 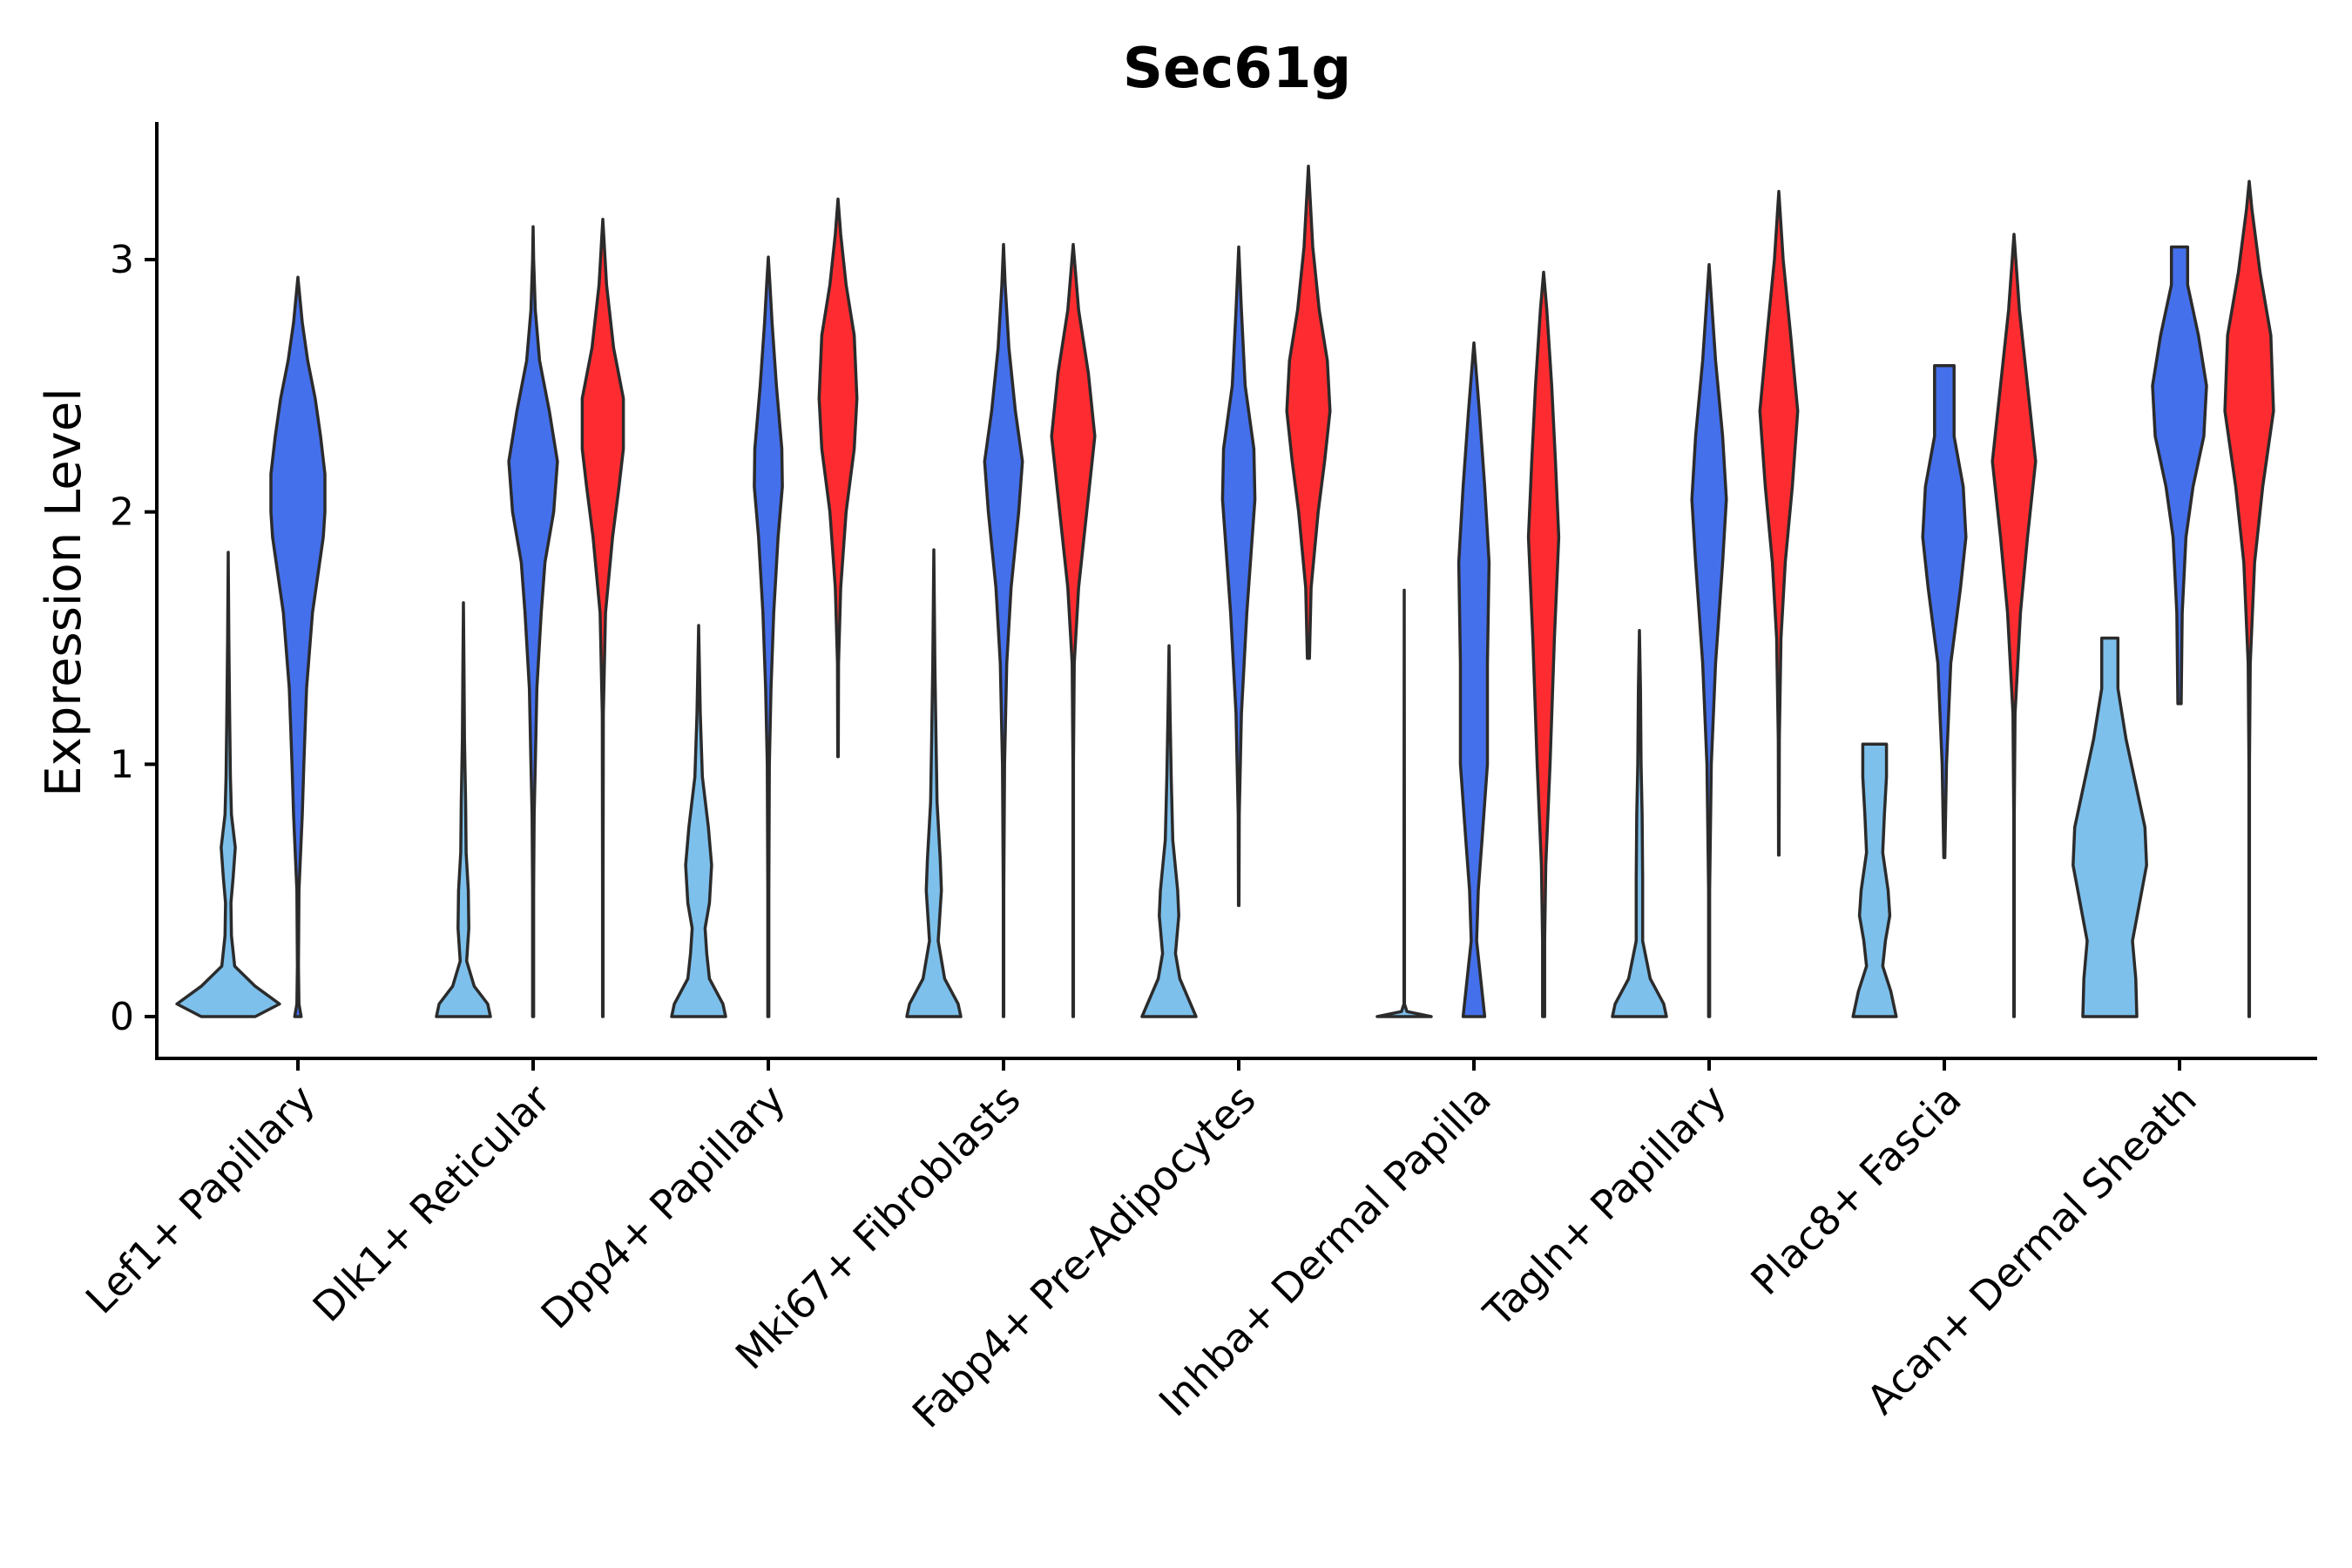 What do you see at coordinates (1605, 1206) in the screenshot?
I see `x-tick-label-6: Tagln+ Papillary` at bounding box center [1605, 1206].